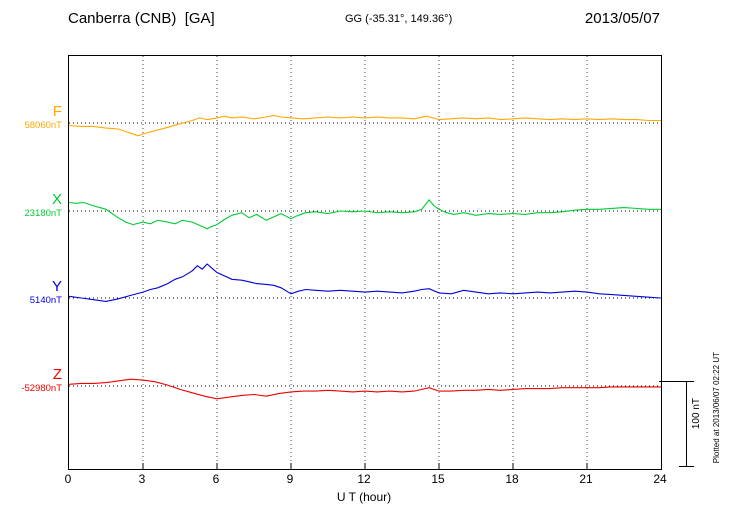  I want to click on x-tick-label: 6, so click(216, 479).